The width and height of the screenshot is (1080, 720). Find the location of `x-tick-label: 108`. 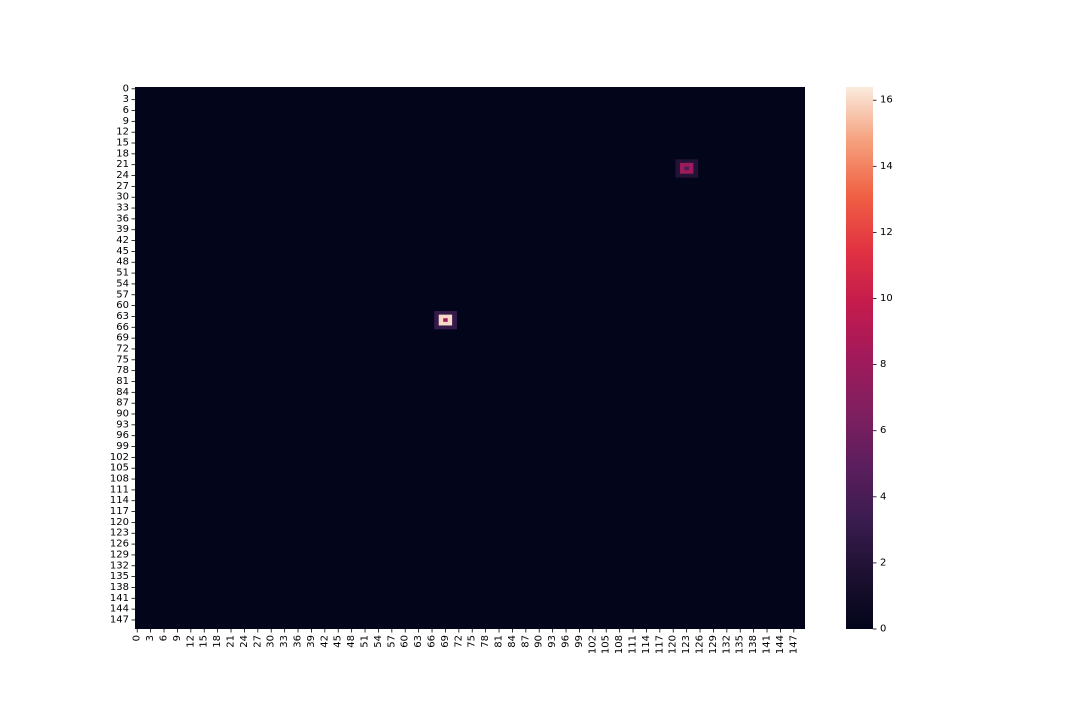

x-tick-label: 108 is located at coordinates (619, 644).